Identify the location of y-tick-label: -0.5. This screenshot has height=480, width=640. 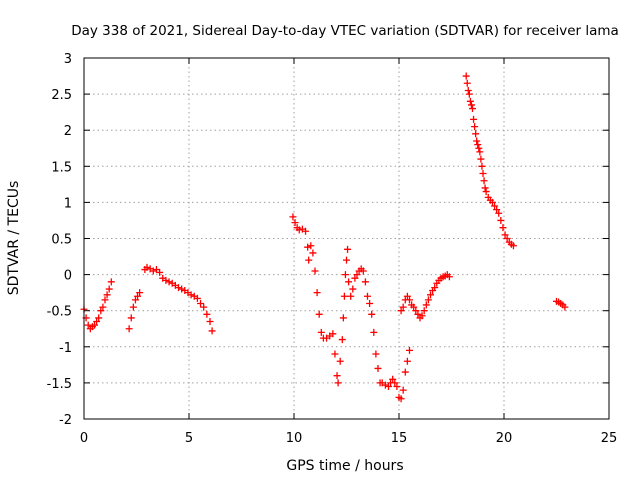
(59, 312).